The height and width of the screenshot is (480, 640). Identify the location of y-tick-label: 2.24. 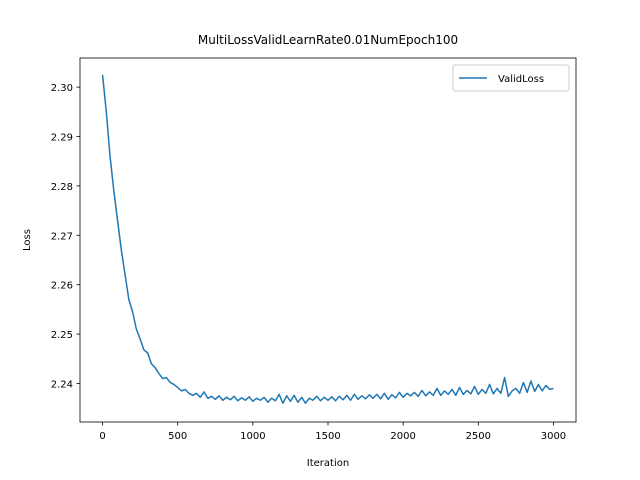
(62, 384).